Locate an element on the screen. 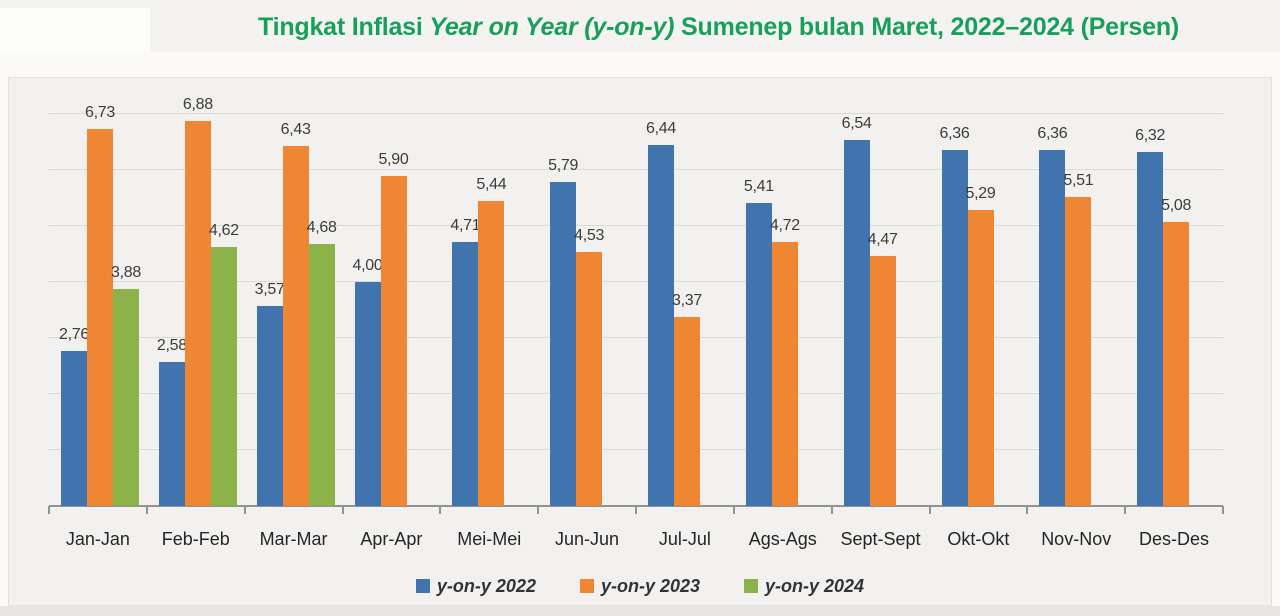  legend-label: y-on-y 2024 is located at coordinates (815, 585).